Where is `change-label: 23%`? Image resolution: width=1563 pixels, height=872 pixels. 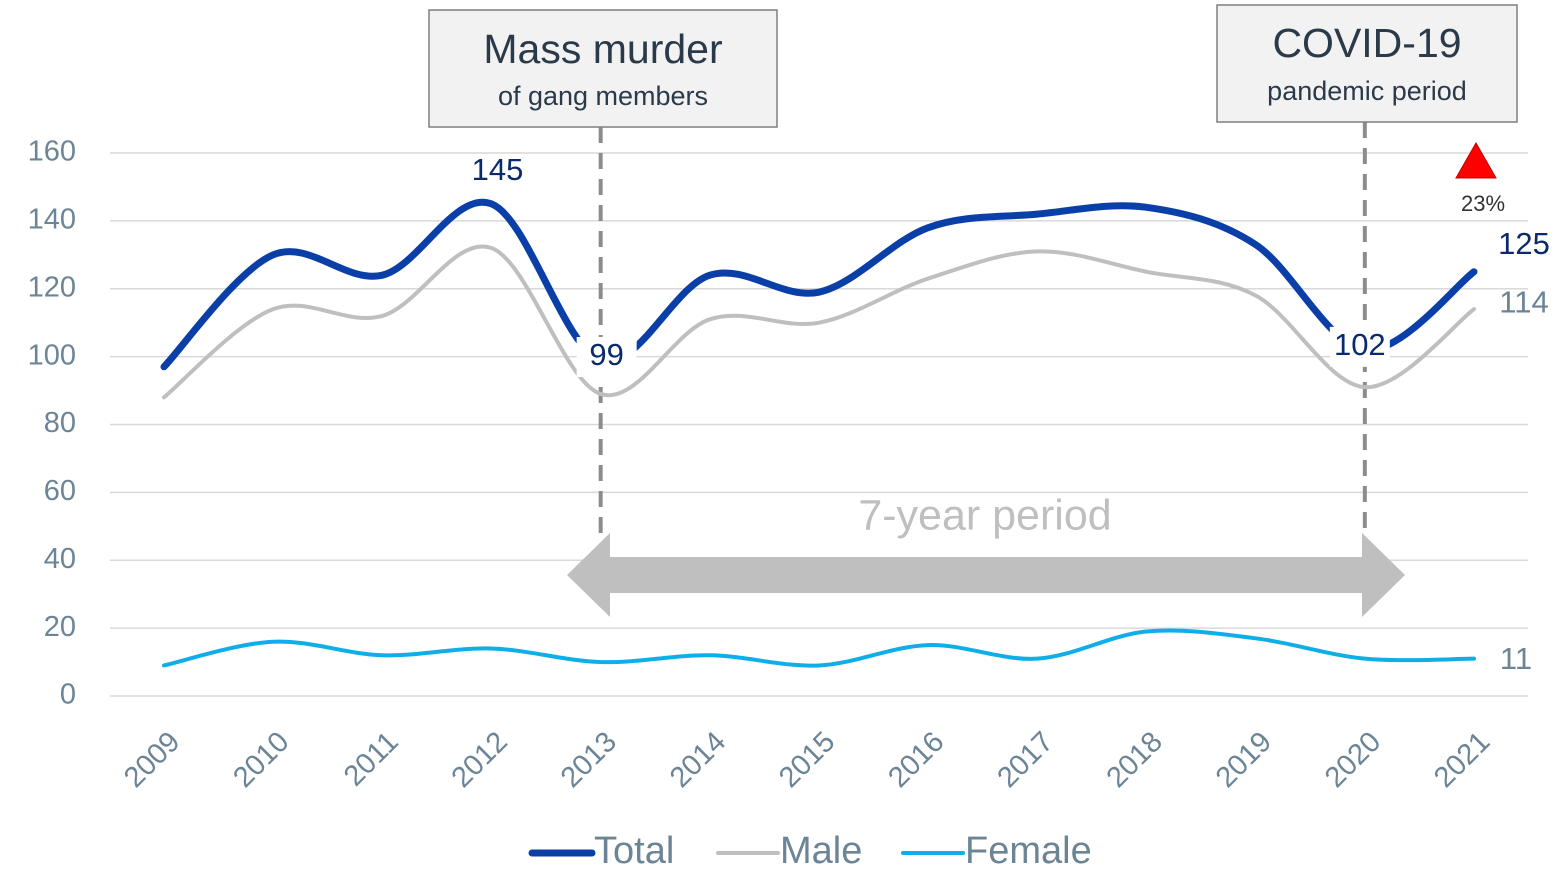 change-label: 23% is located at coordinates (1483, 203).